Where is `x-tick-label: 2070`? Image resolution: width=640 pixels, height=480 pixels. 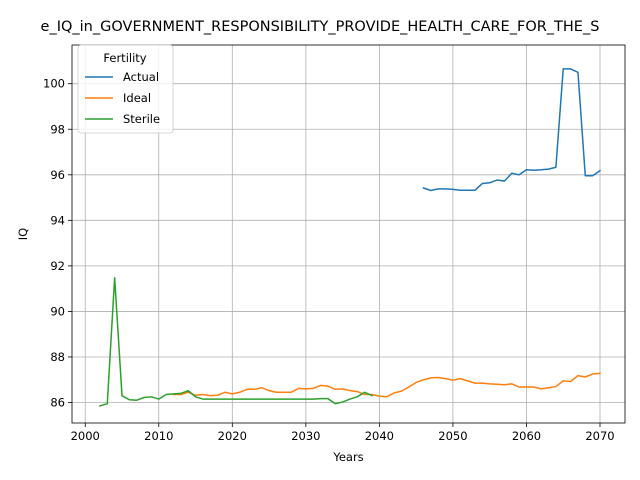
x-tick-label: 2070 is located at coordinates (599, 436).